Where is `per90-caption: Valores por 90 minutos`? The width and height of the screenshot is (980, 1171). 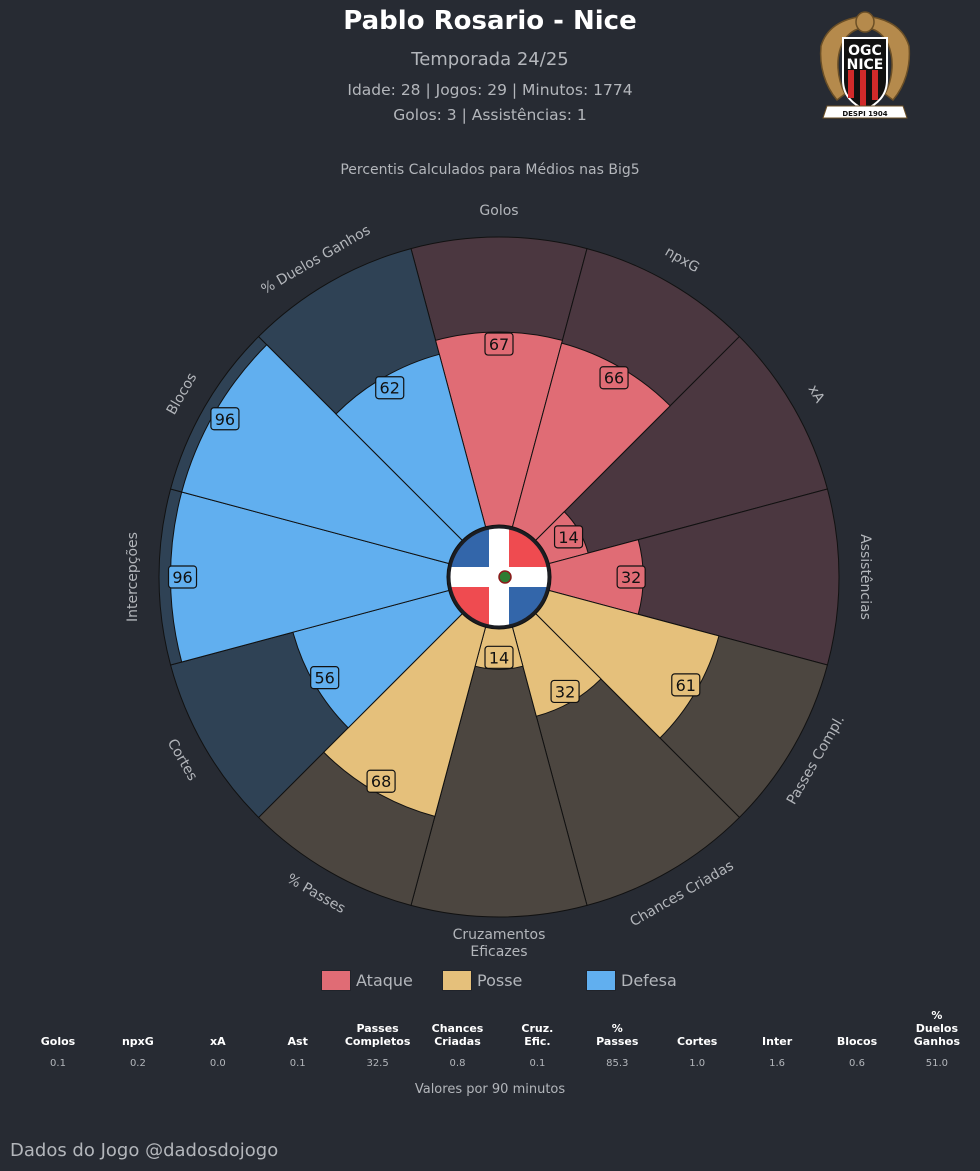 per90-caption: Valores por 90 minutos is located at coordinates (490, 1089).